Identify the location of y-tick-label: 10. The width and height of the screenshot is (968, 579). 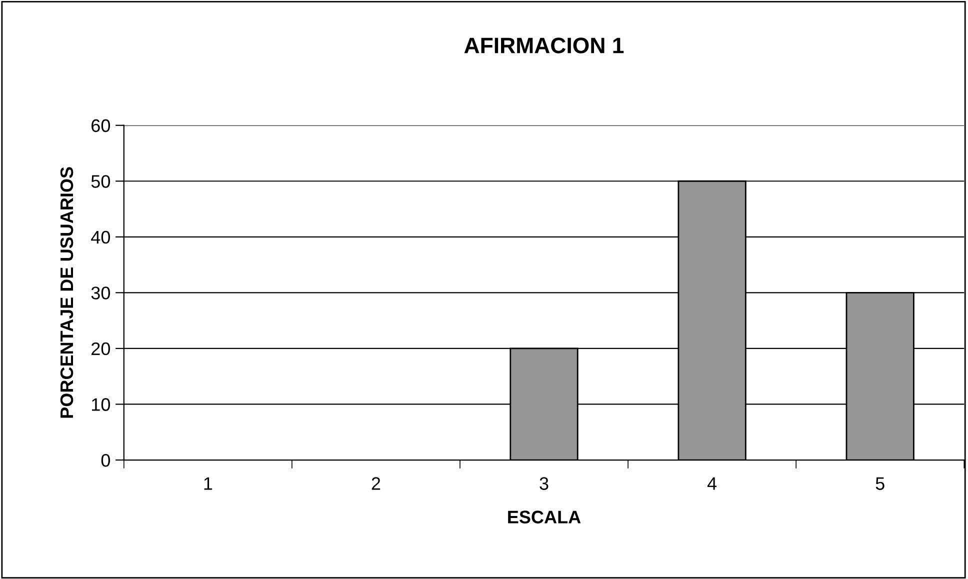
(101, 404).